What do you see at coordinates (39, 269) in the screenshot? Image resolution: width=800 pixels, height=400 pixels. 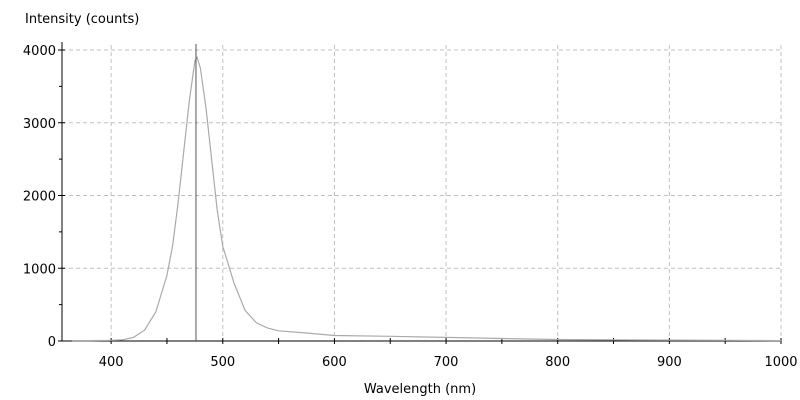 I see `y-tick-label: 1000` at bounding box center [39, 269].